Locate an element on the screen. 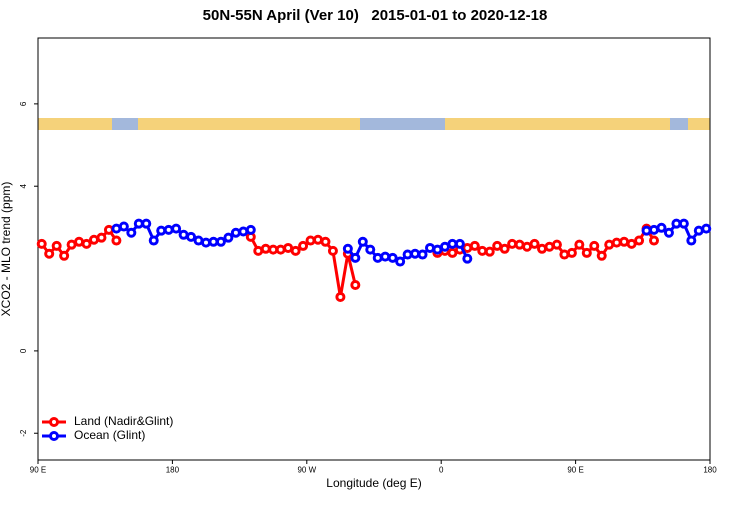 The height and width of the screenshot is (505, 750). y-tick-label: -2 is located at coordinates (23, 433).